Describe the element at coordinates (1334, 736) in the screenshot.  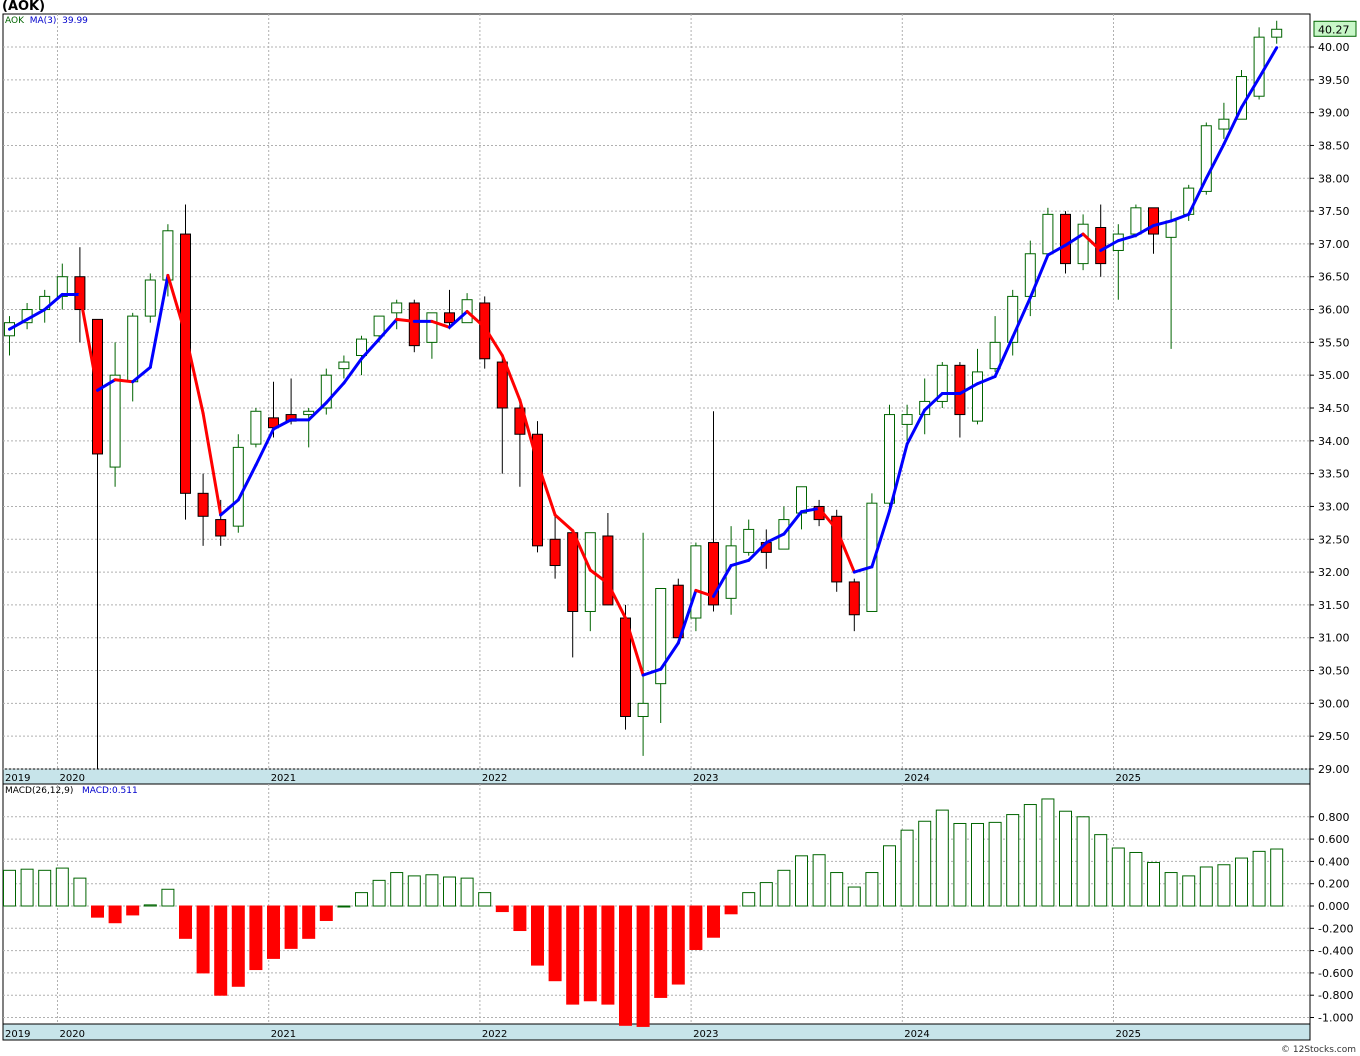
I see `y-tick-label: 29.50` at that location.